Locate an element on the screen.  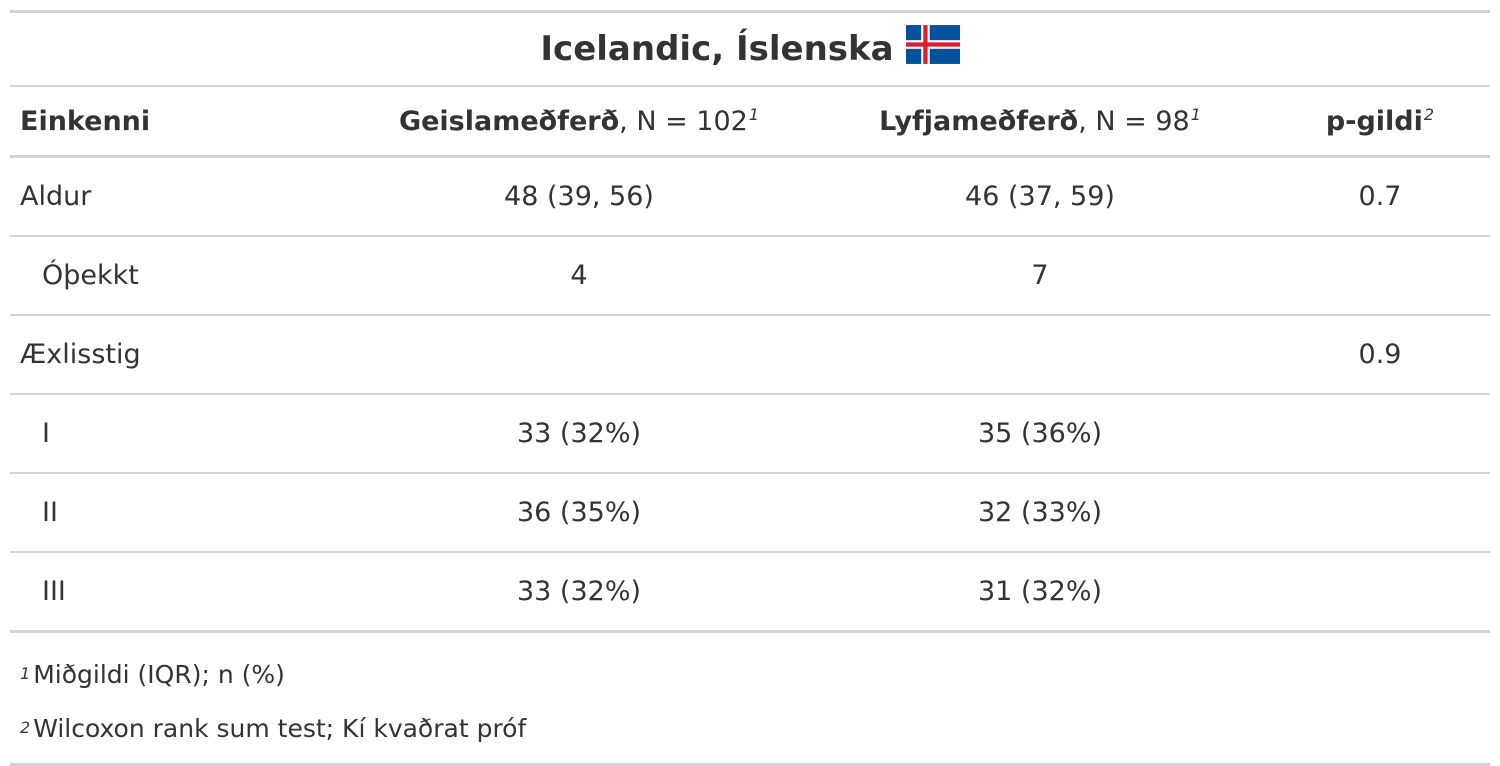
header-group1: Geislameðferð, N = 1021 is located at coordinates (579, 121).